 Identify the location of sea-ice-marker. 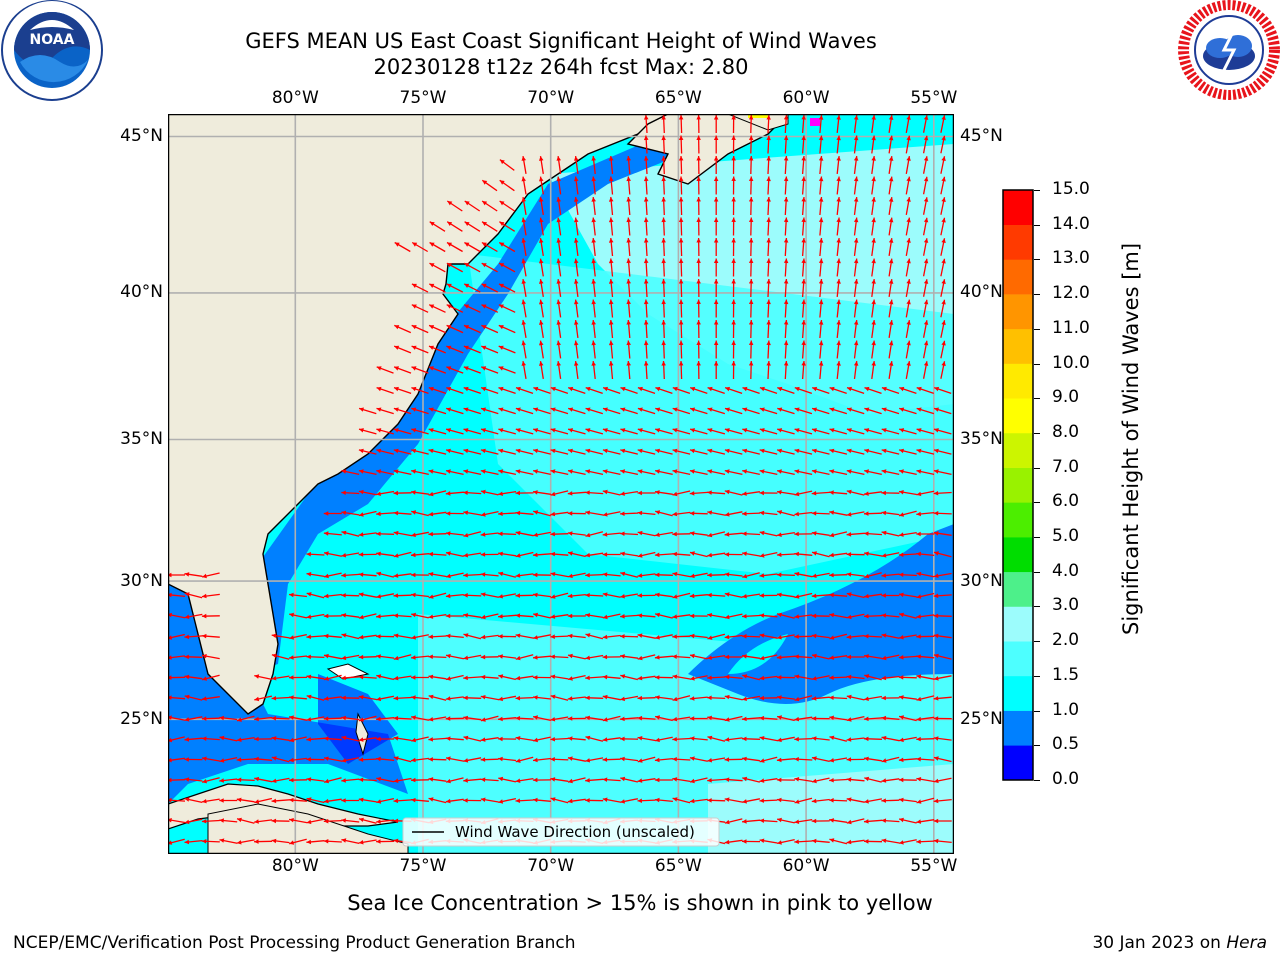
(758, 116).